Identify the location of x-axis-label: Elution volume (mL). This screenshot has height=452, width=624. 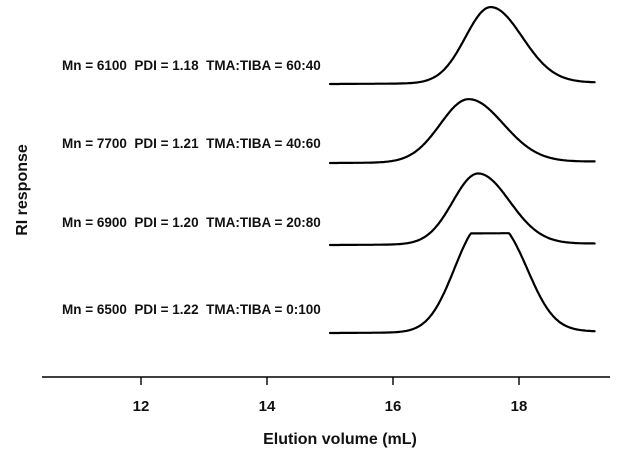
(340, 439).